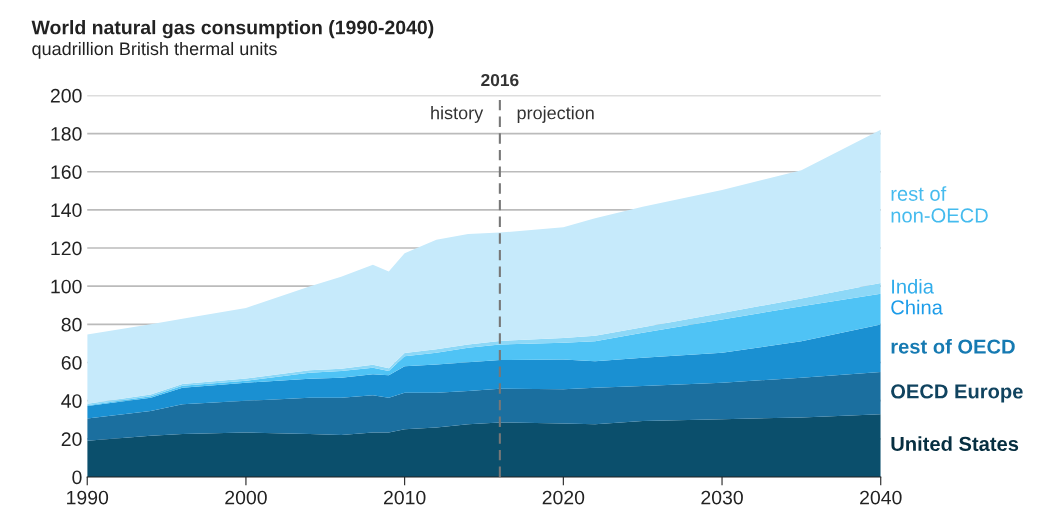  What do you see at coordinates (913, 286) in the screenshot?
I see `series-label: India` at bounding box center [913, 286].